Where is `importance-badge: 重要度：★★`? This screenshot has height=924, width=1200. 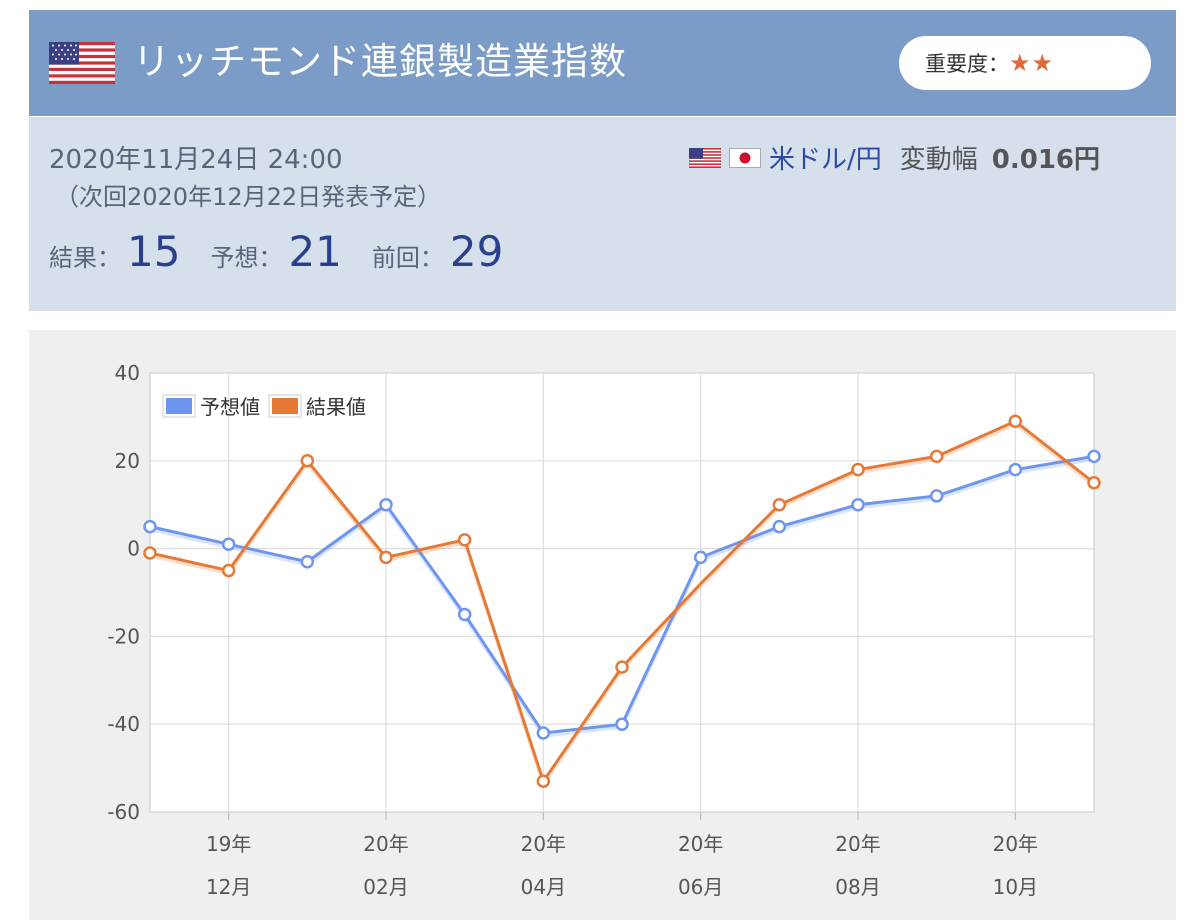
importance-badge: 重要度：★★ is located at coordinates (1025, 63).